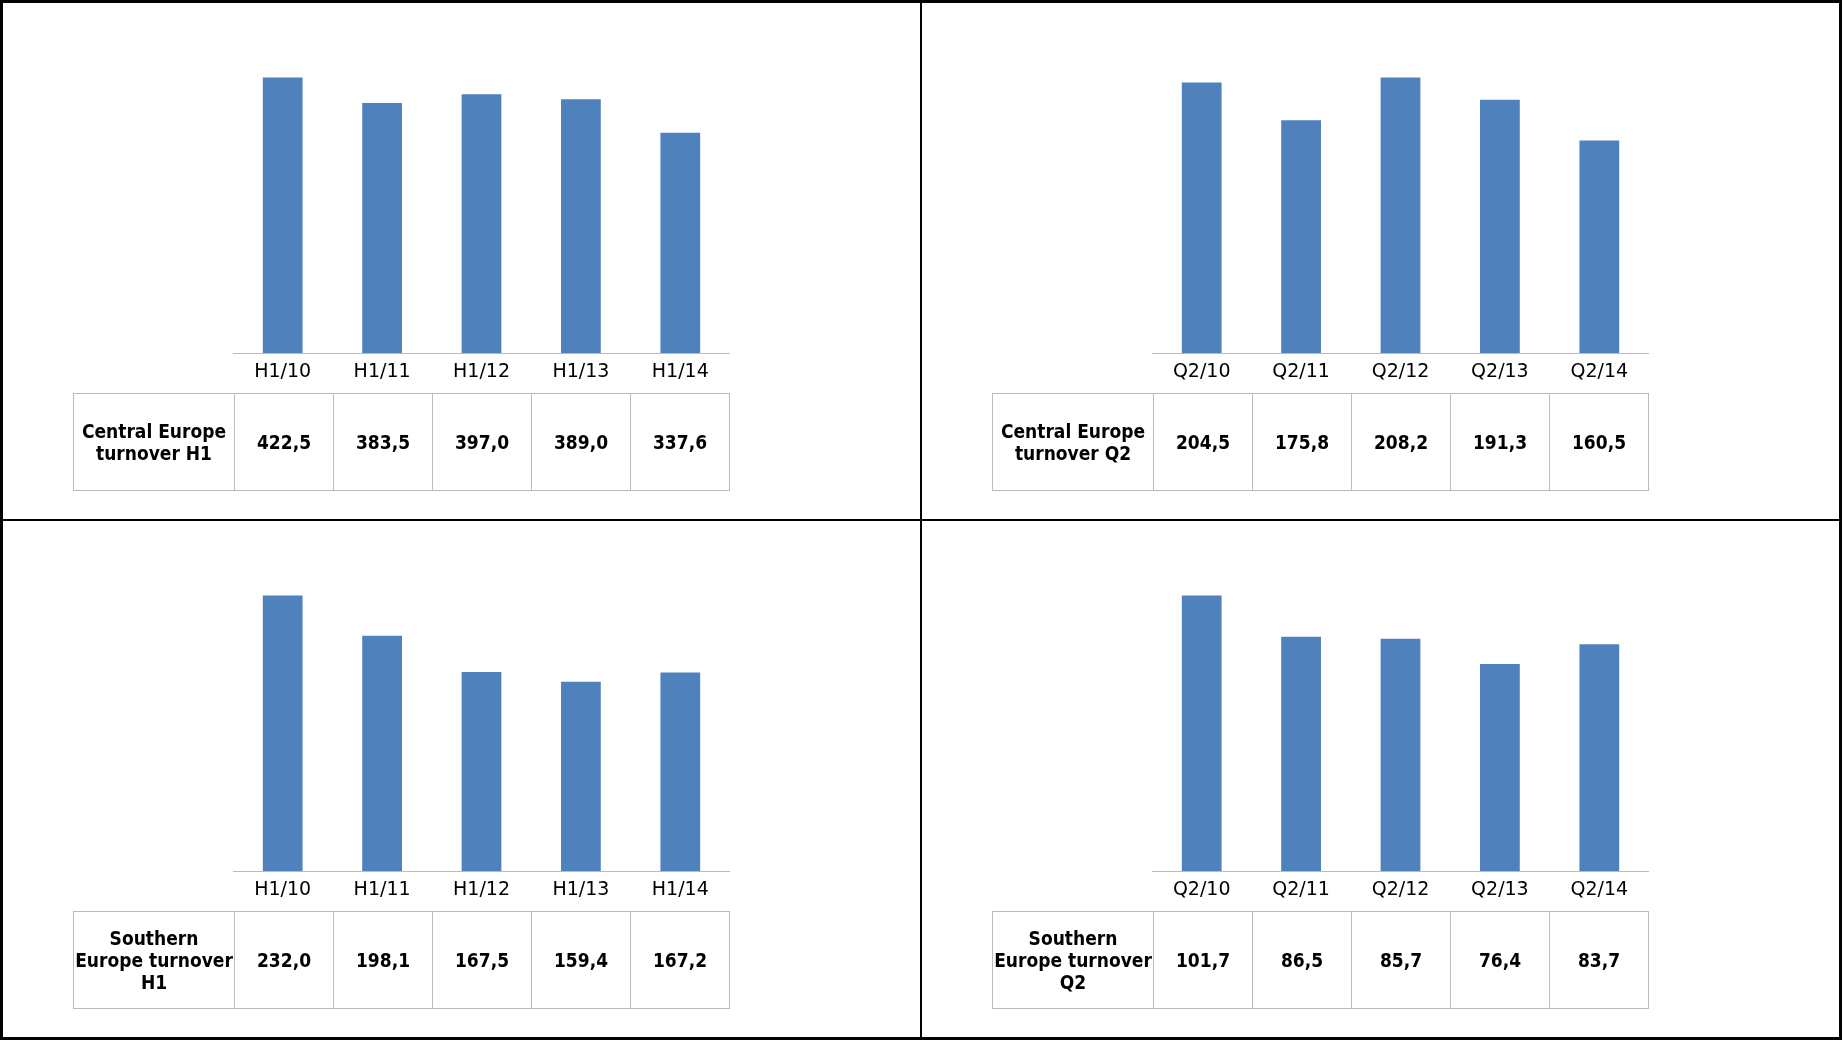 Image resolution: width=1843 pixels, height=1041 pixels. What do you see at coordinates (482, 960) in the screenshot?
I see `data-label: 167,5` at bounding box center [482, 960].